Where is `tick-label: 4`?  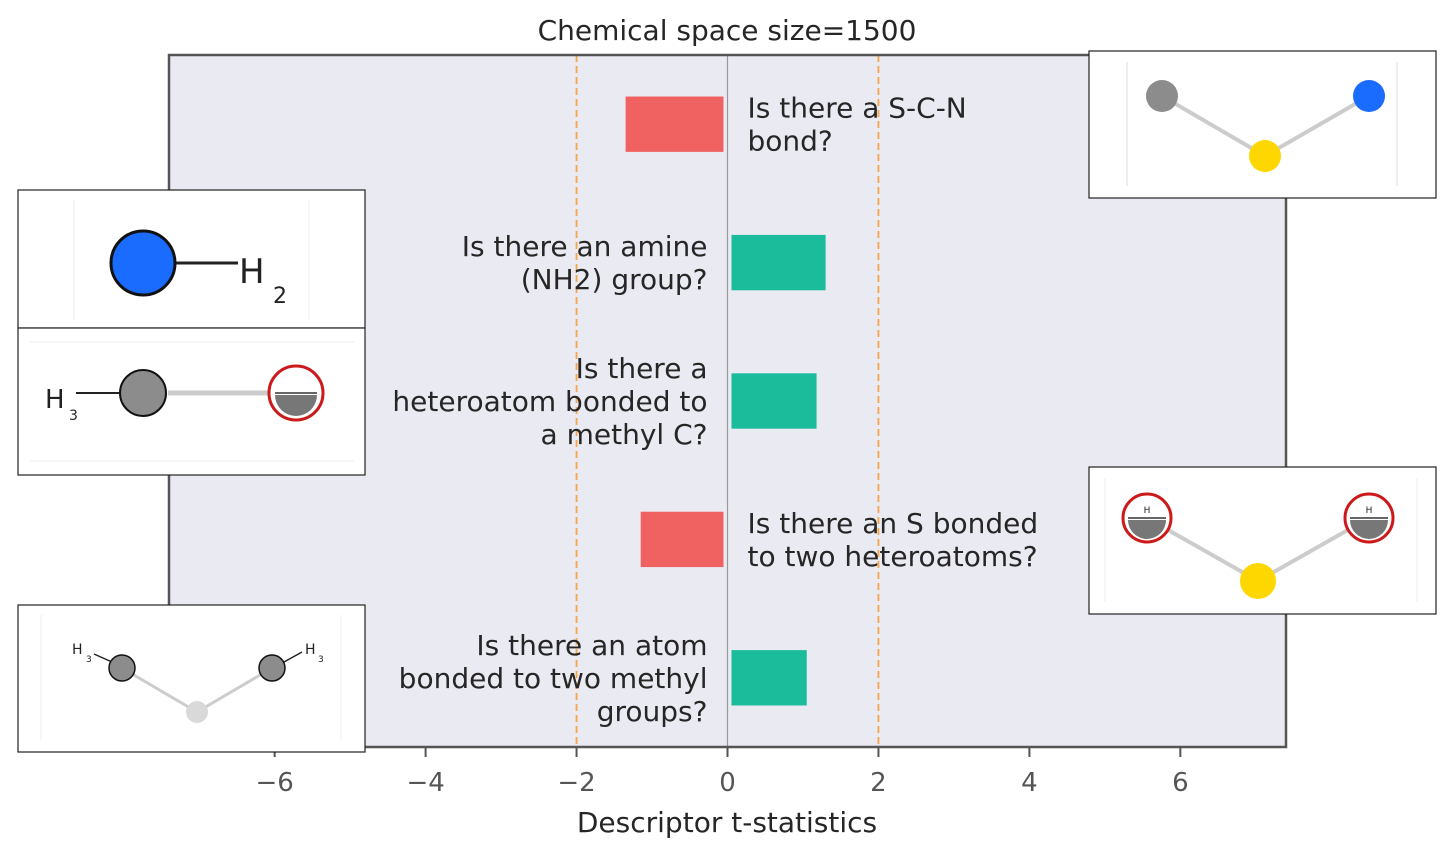 tick-label: 4 is located at coordinates (1029, 783).